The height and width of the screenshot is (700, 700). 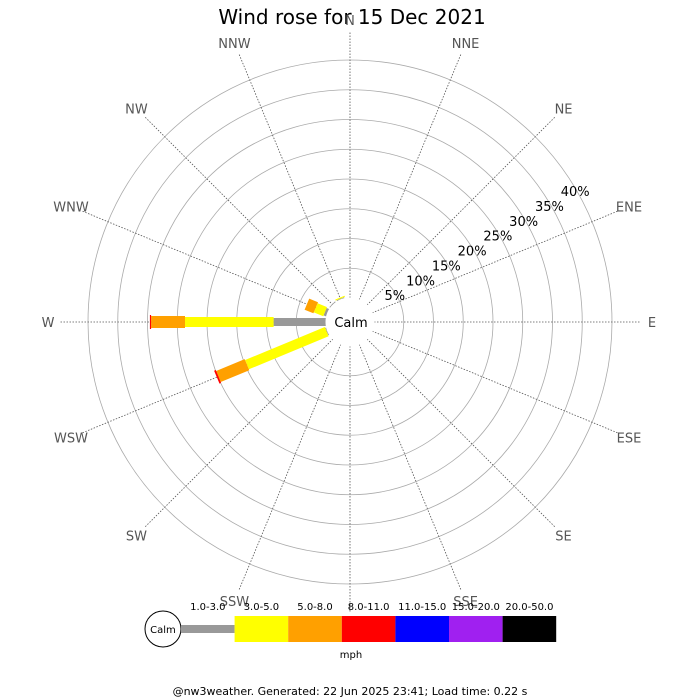 What do you see at coordinates (71, 207) in the screenshot?
I see `direction-label: WNW` at bounding box center [71, 207].